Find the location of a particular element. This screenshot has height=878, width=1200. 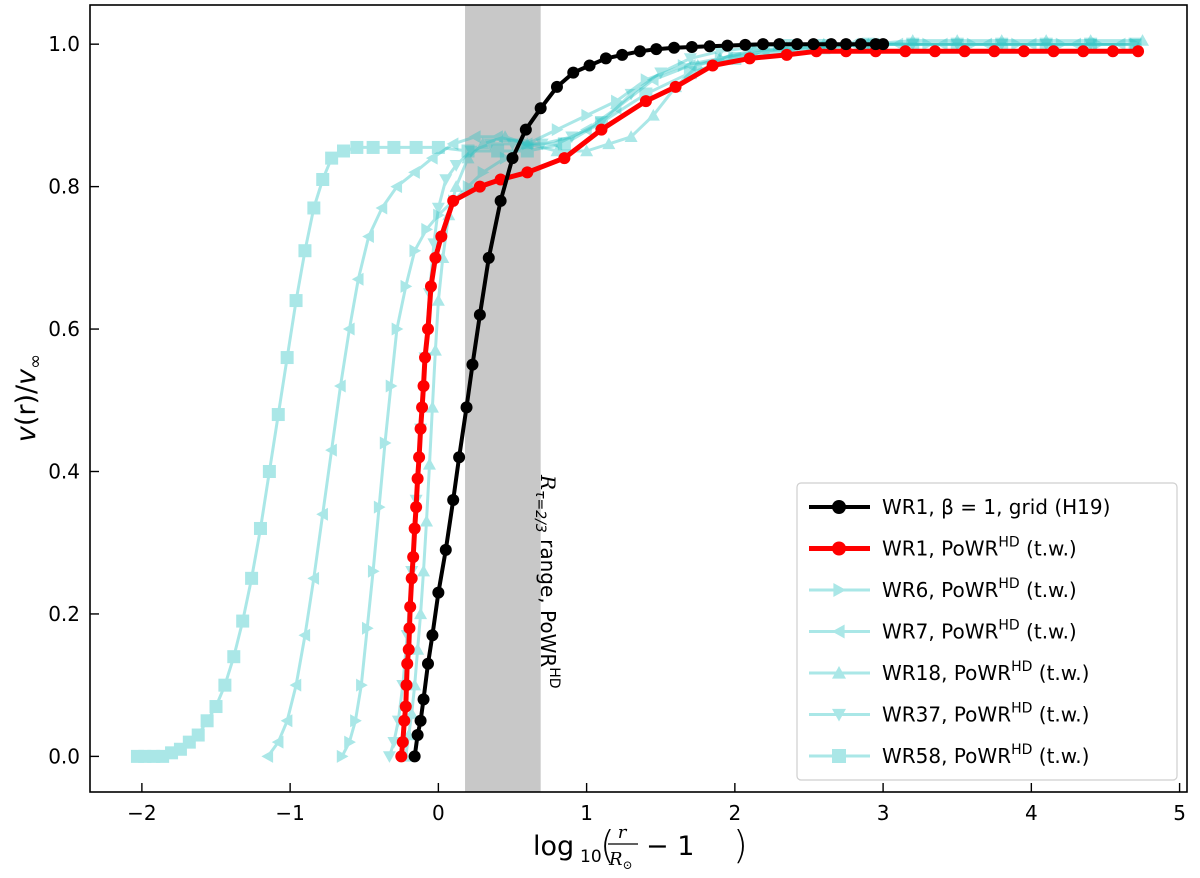

x-axis-label: log 10(r R⊙ − 1) is located at coordinates (640, 847).